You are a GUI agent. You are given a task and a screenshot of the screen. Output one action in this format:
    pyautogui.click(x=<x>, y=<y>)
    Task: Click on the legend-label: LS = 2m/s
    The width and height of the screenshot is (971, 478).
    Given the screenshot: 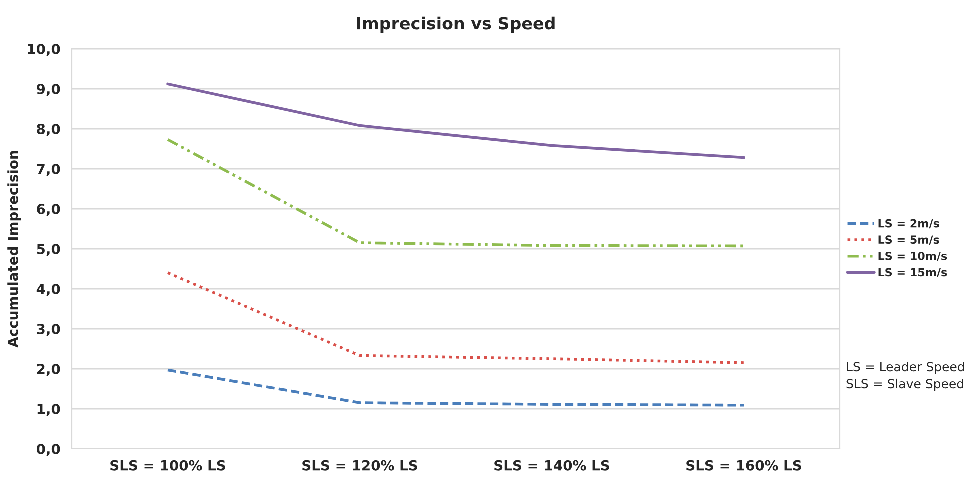 What is the action you would take?
    pyautogui.click(x=909, y=224)
    